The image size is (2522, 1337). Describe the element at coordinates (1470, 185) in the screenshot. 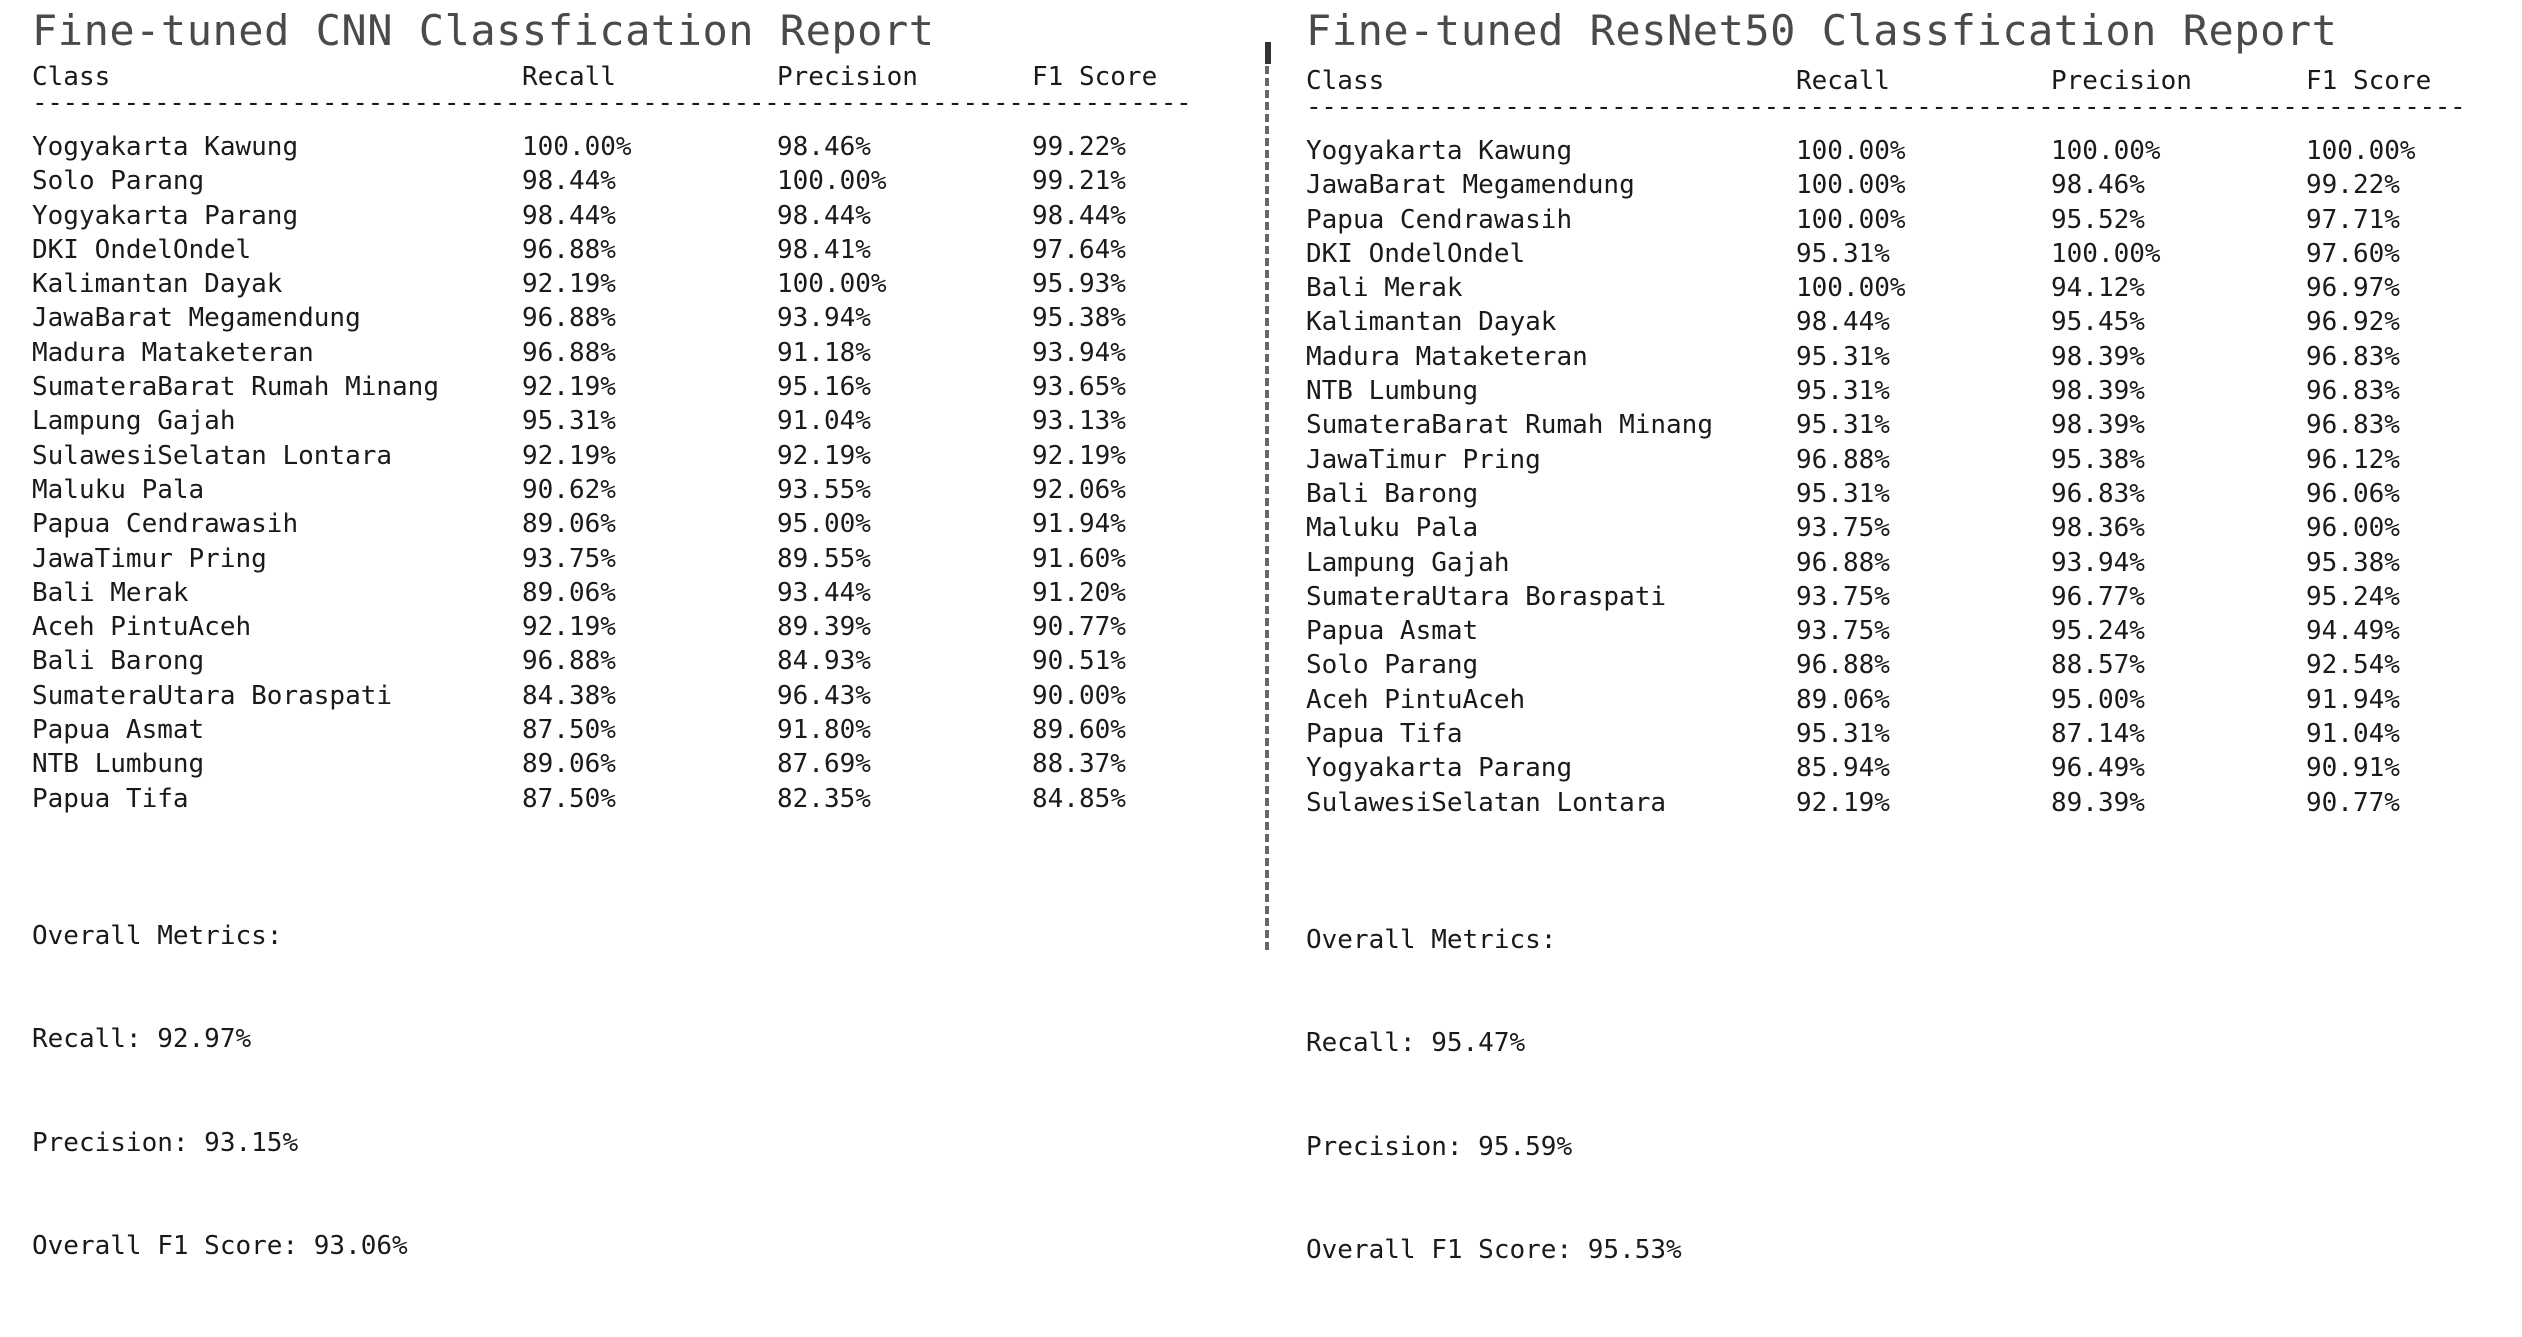

I see `cell-class: JawaBarat Megamendung` at that location.